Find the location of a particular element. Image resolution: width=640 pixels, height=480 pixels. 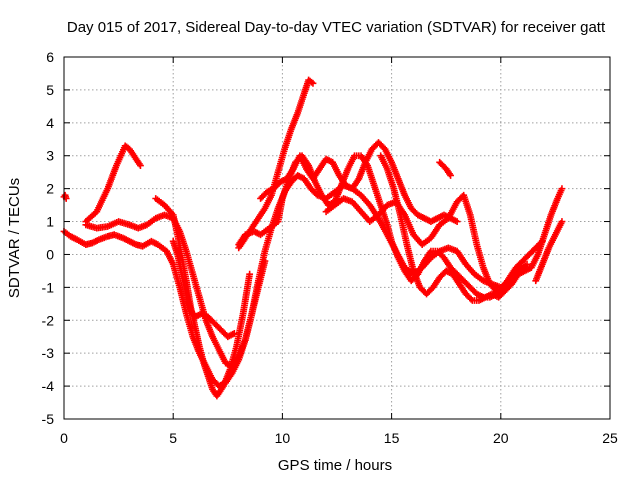

x-tick-label: 0 is located at coordinates (64, 438).